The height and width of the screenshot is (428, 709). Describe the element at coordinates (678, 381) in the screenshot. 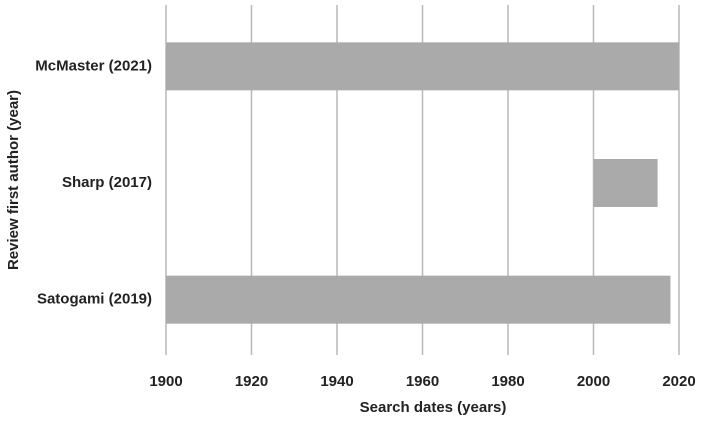

I see `x-tick-label: 2020` at that location.